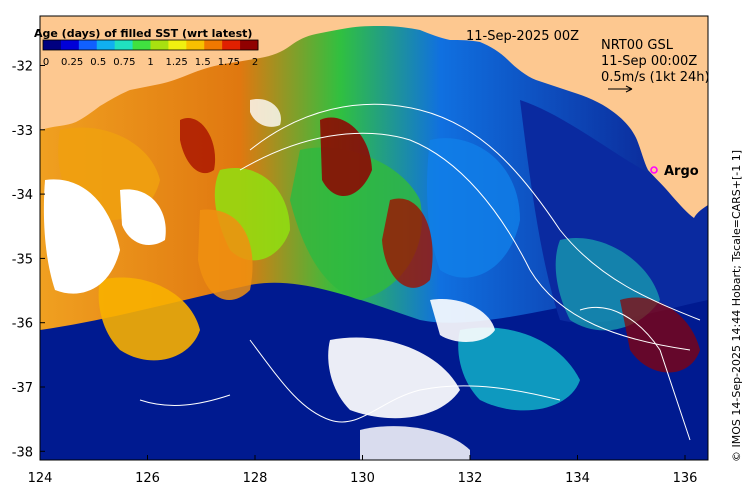  I want to click on x-tick-label: 130, so click(362, 478).